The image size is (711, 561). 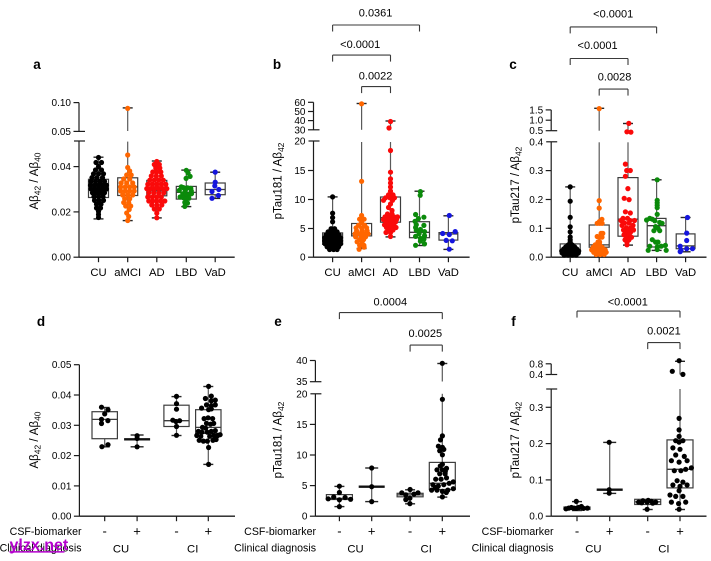 What do you see at coordinates (278, 321) in the screenshot?
I see `svg-text: e` at bounding box center [278, 321].